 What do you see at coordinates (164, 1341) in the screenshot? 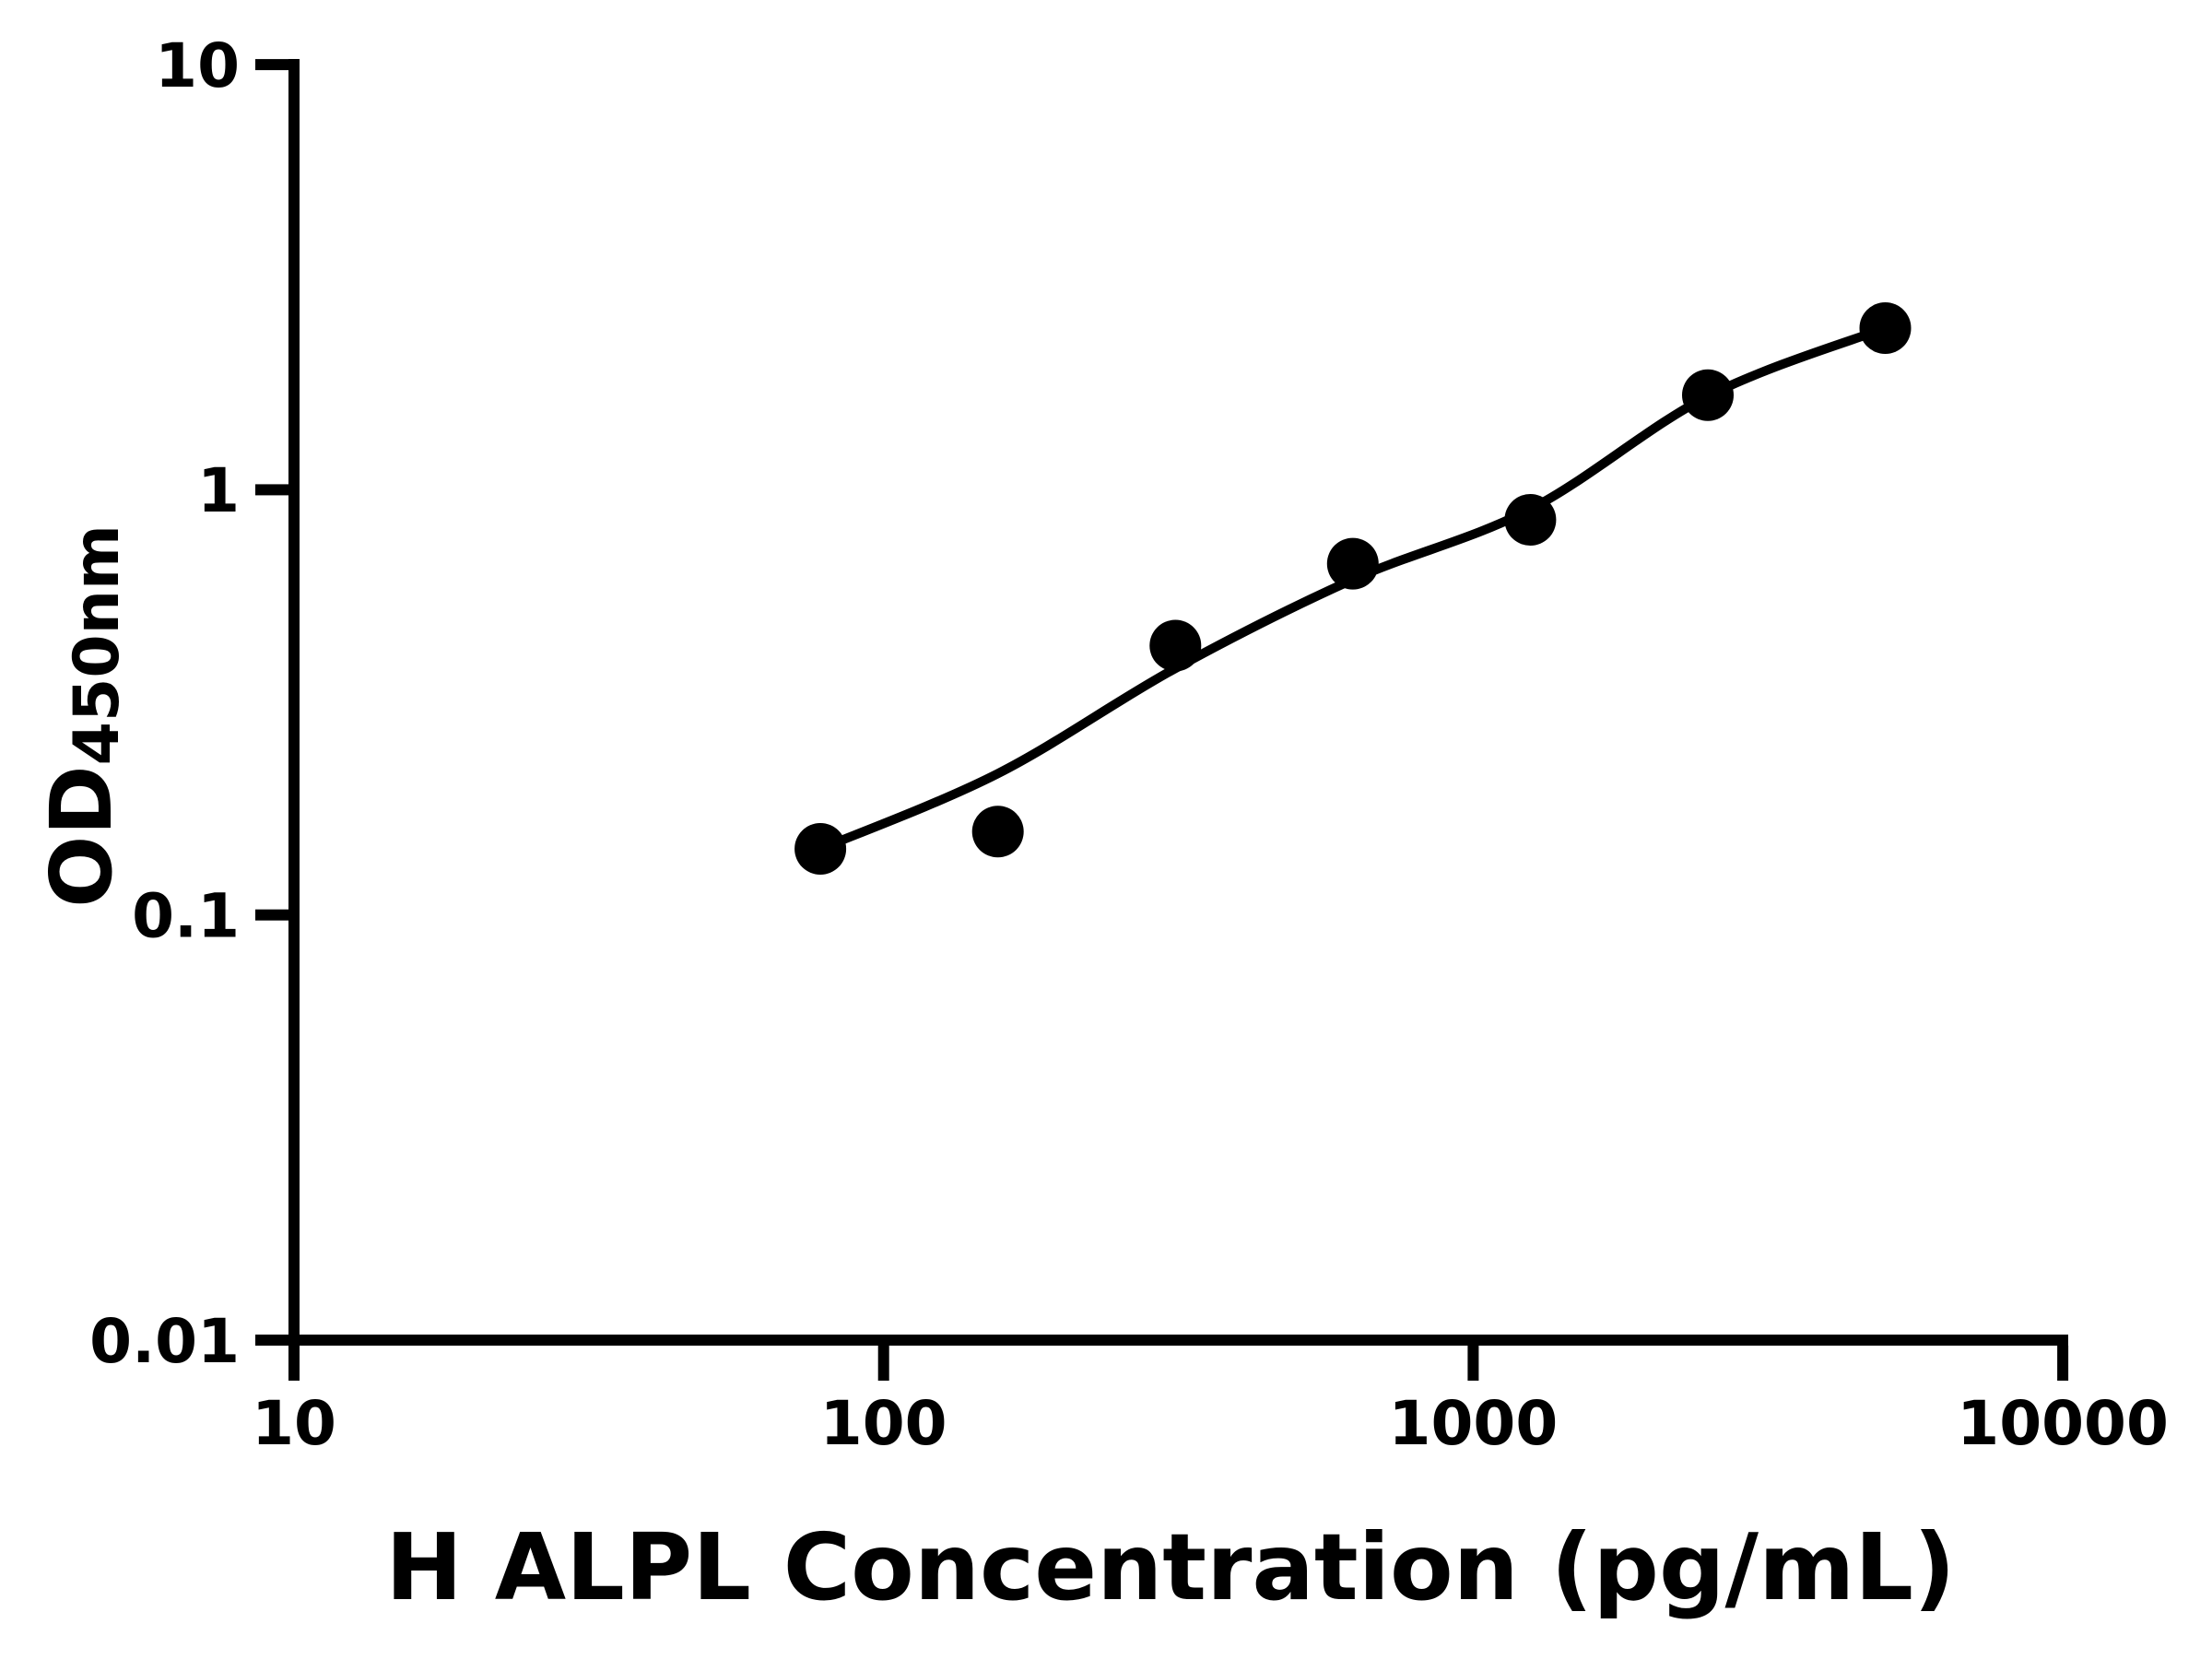
I see `y-tick-label: 0.01` at bounding box center [164, 1341].